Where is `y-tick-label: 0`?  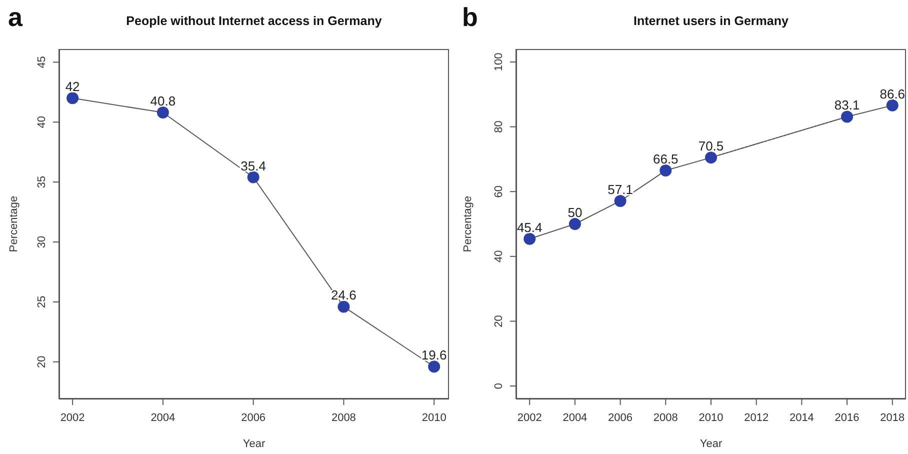
y-tick-label: 0 is located at coordinates (499, 386).